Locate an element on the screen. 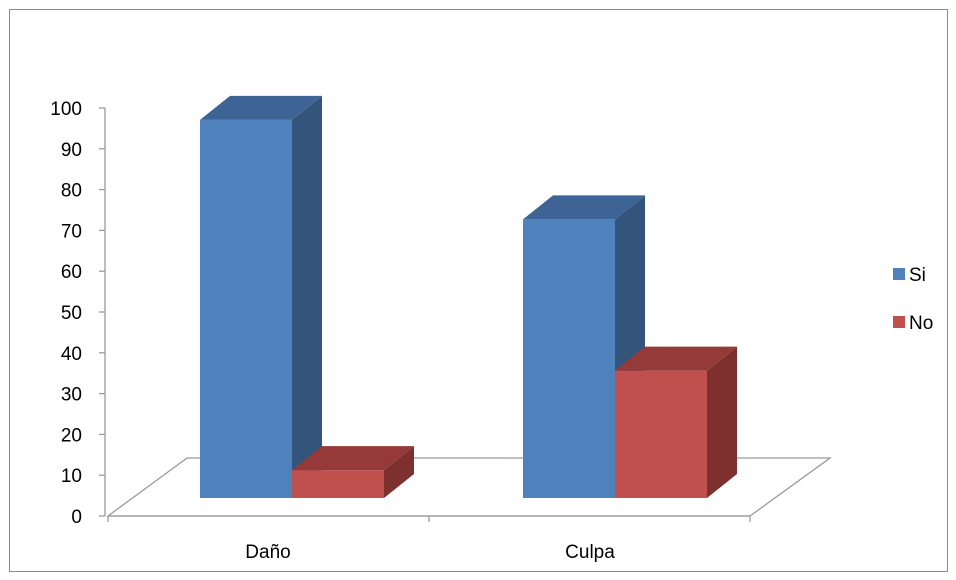  legend-swatch-no is located at coordinates (899, 322).